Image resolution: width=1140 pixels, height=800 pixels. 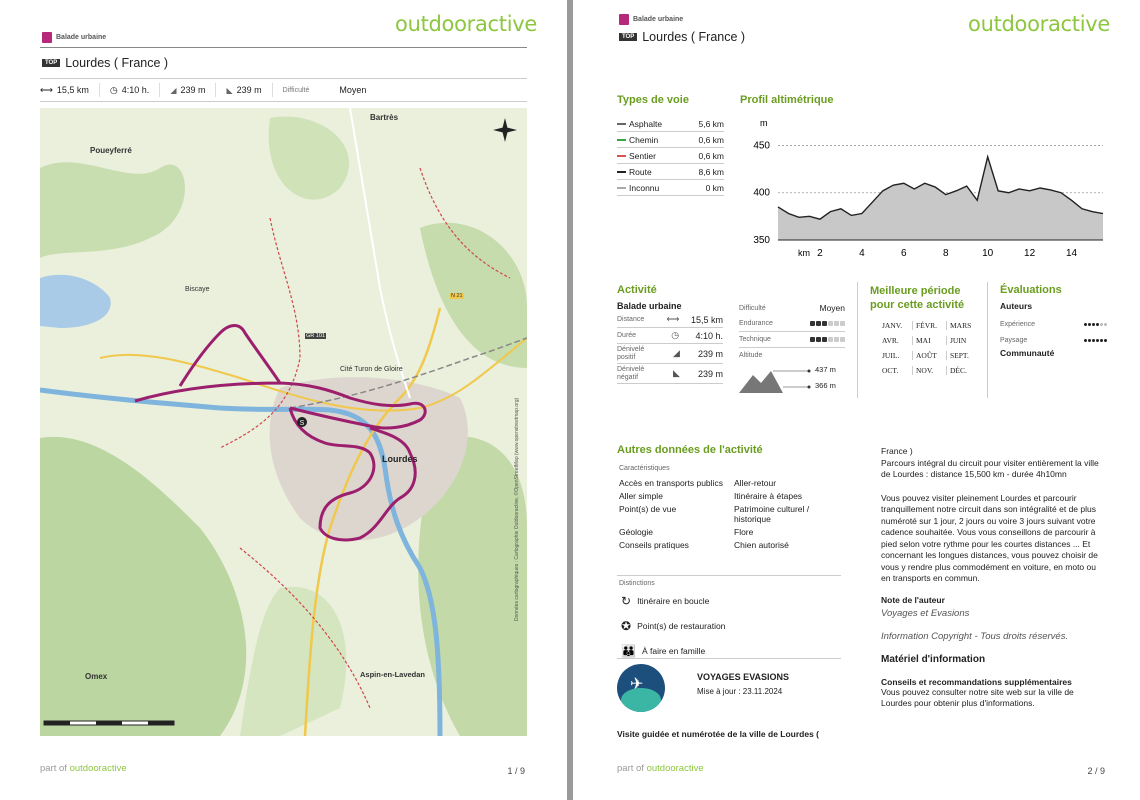 What do you see at coordinates (627, 335) in the screenshot?
I see `activite-label: Durée` at bounding box center [627, 335].